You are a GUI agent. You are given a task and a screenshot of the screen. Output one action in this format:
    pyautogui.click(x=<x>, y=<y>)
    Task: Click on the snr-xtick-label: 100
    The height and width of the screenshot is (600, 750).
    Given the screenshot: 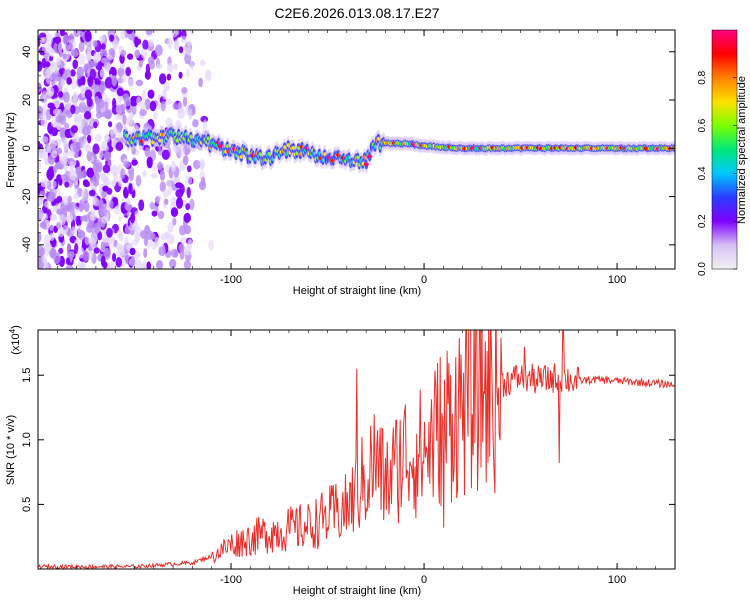 What is the action you would take?
    pyautogui.click(x=617, y=580)
    